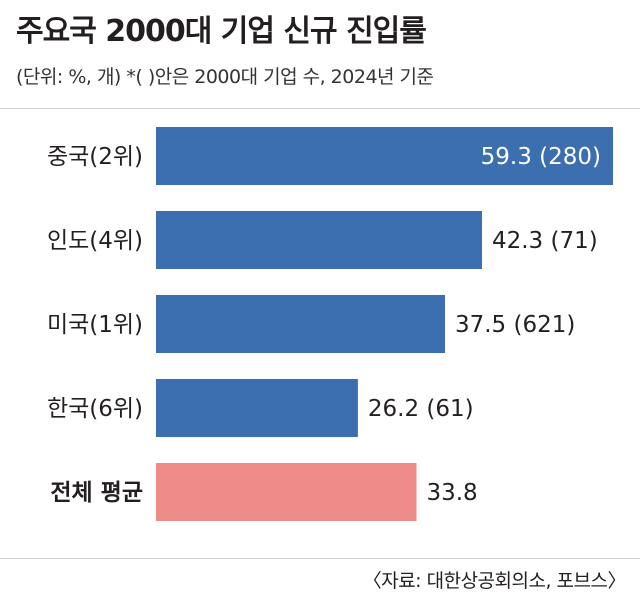 This screenshot has height=600, width=640. I want to click on value-label-2: 37.5 (621), so click(515, 325).